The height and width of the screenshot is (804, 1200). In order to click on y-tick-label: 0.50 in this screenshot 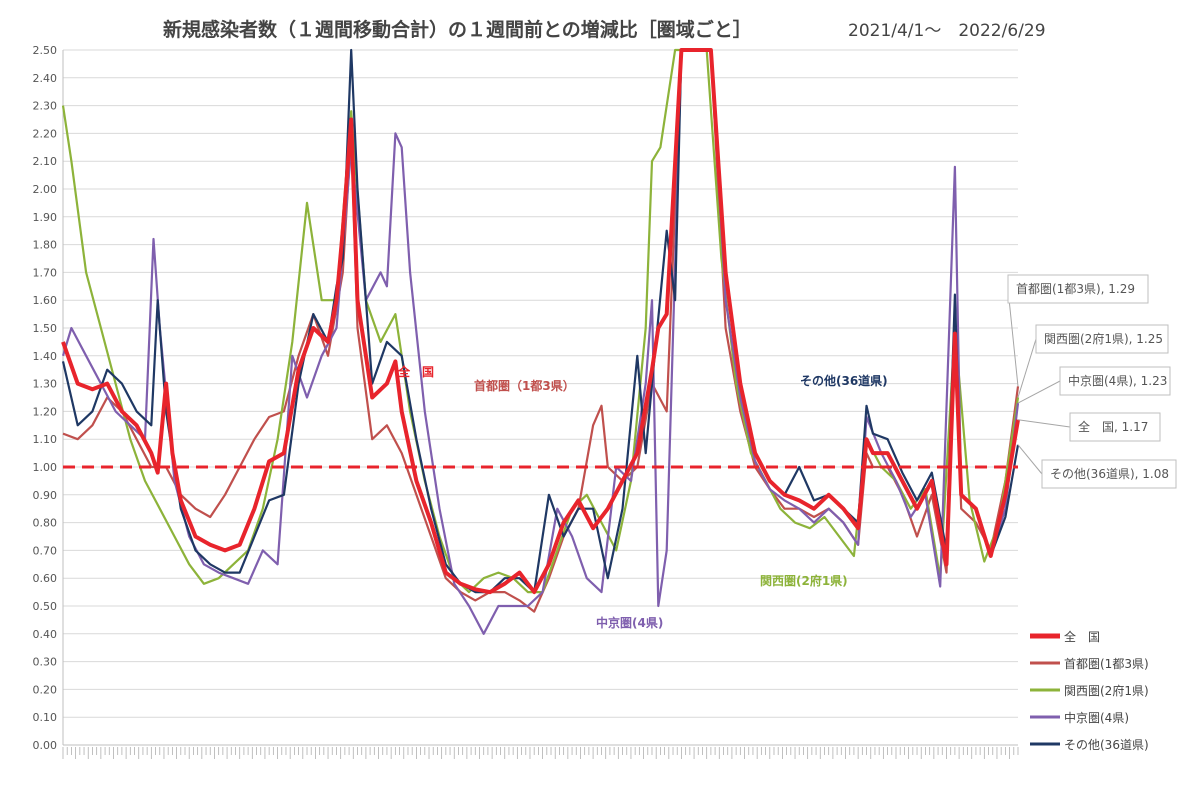, I will do `click(45, 606)`.